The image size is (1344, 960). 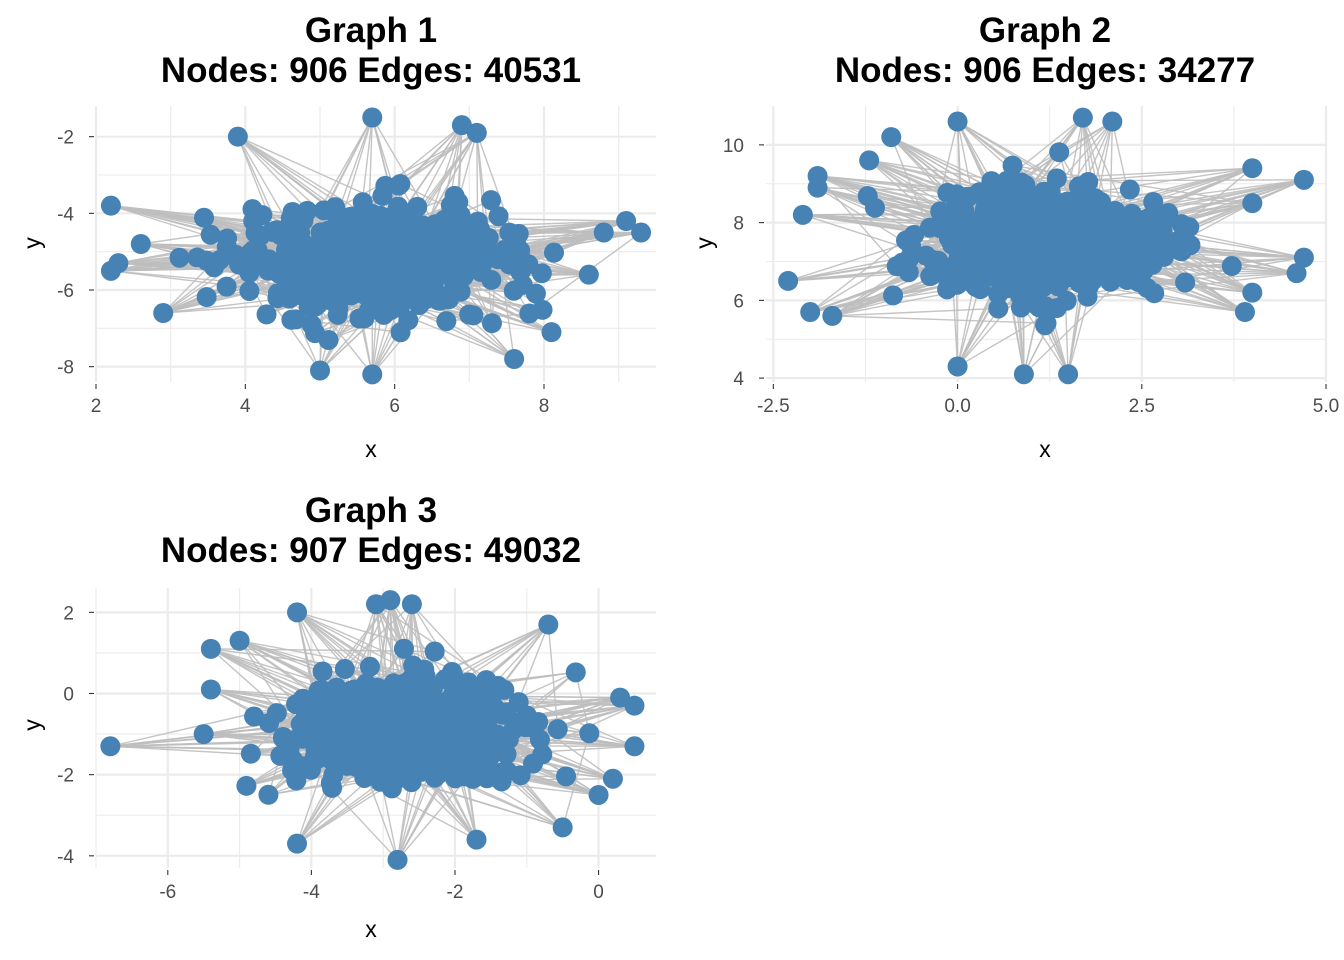 What do you see at coordinates (376, 246) in the screenshot?
I see `graph-1-nodes` at bounding box center [376, 246].